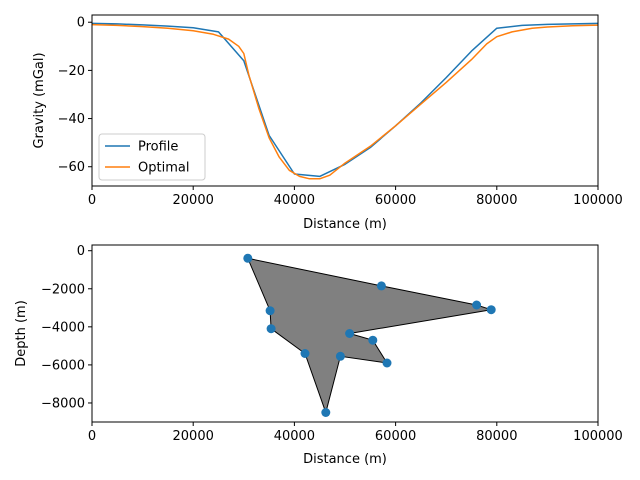 Image resolution: width=640 pixels, height=480 pixels. I want to click on depth-x-axis-label: Distance (m), so click(345, 459).